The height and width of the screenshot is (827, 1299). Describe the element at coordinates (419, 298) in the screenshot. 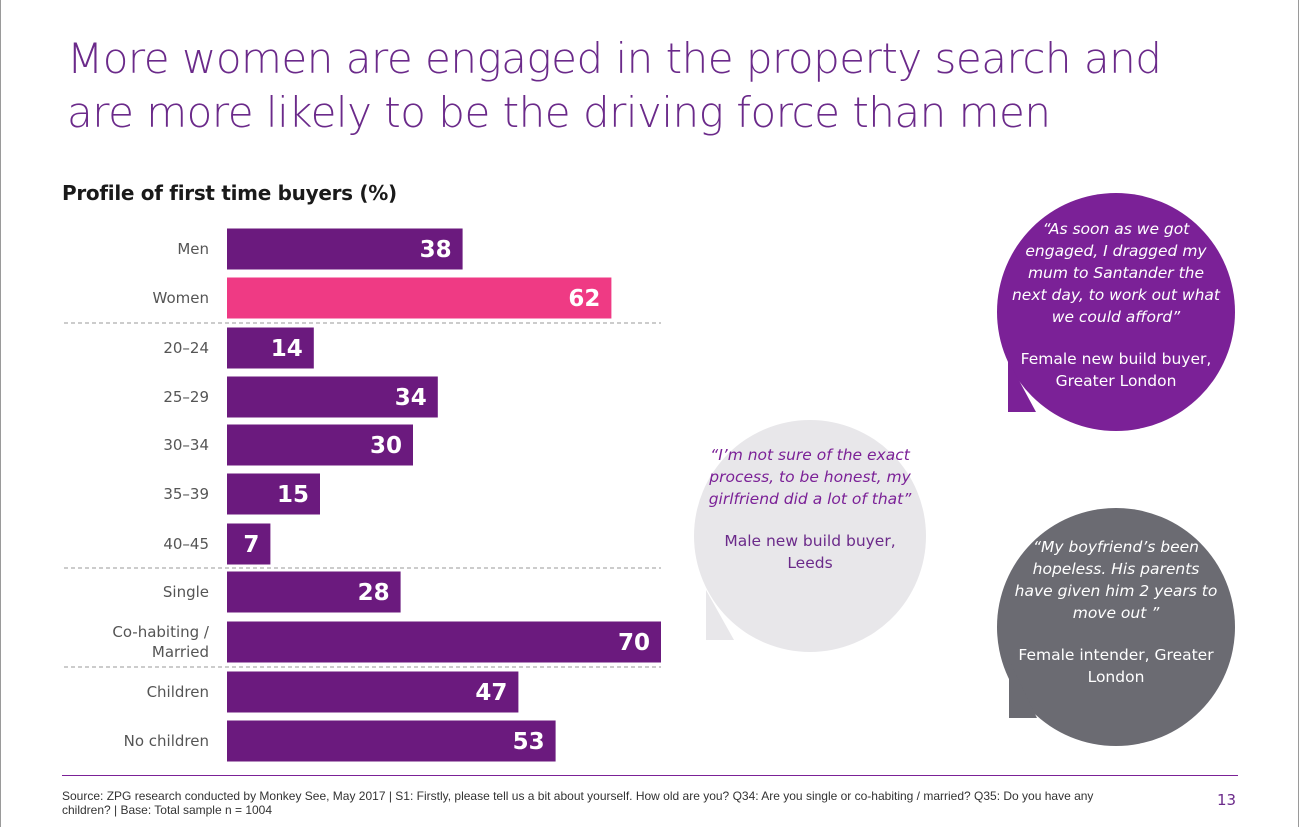

I see `bar-women` at that location.